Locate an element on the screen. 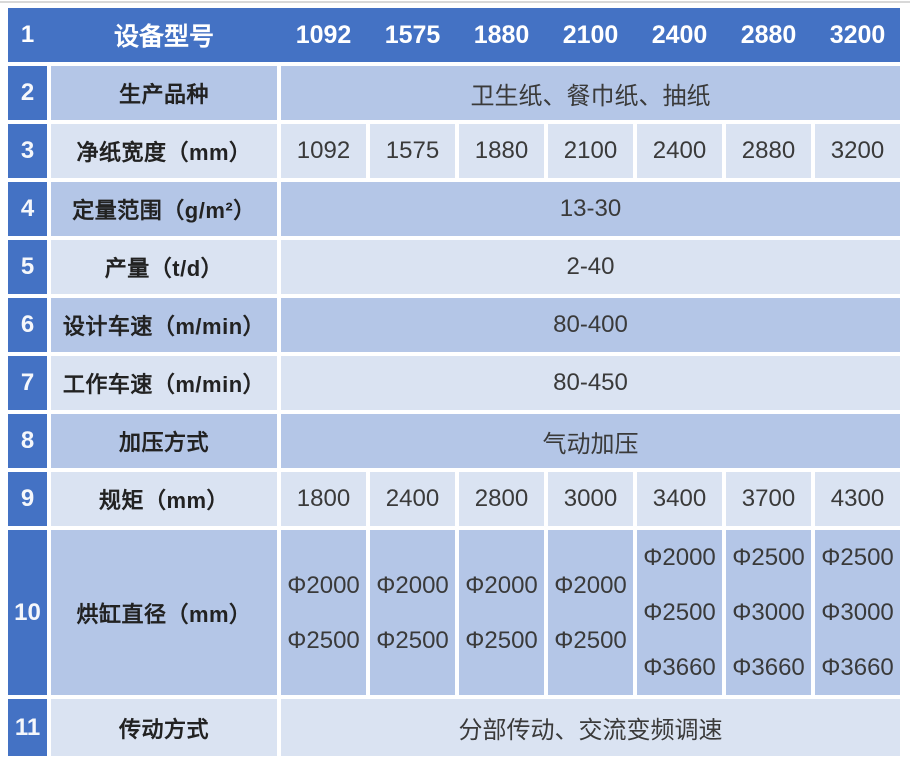 This screenshot has width=910, height=764. table-row: 5 产量（t/d） 2-40 is located at coordinates (454, 267).